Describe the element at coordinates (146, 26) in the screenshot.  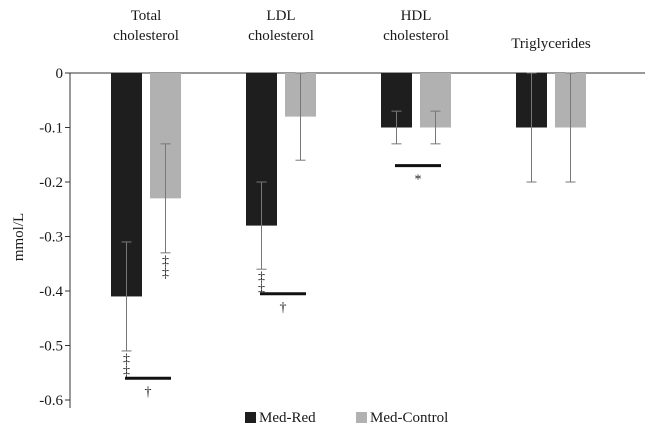
I see `category-label: Total cholesterol` at that location.